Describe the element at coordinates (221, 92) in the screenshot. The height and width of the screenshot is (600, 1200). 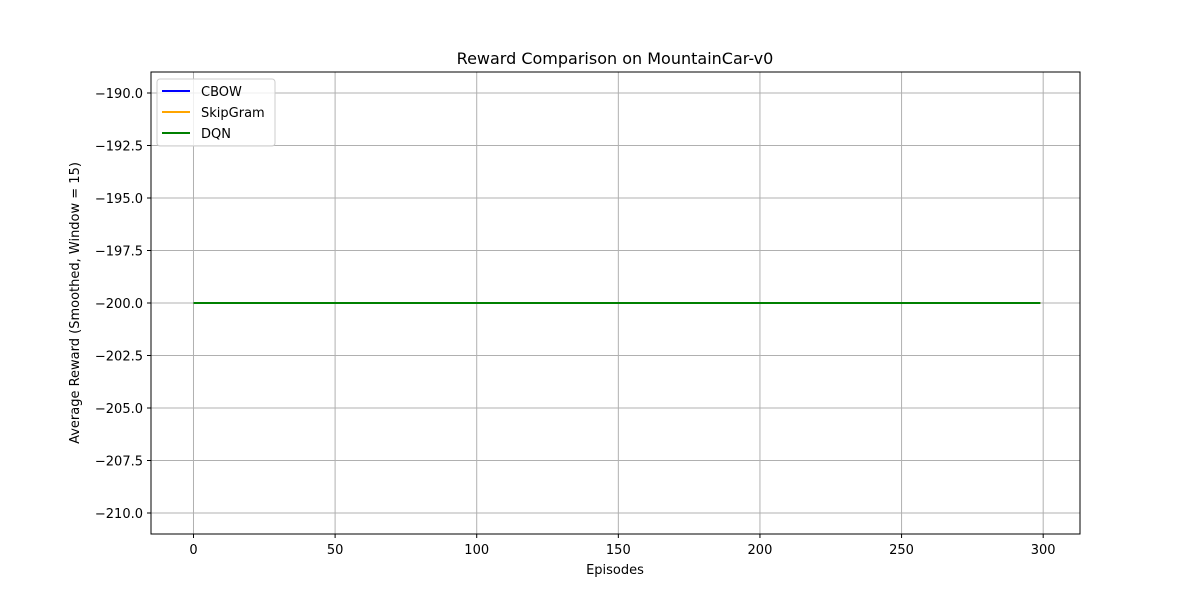
I see `legend-label: CBOW` at that location.